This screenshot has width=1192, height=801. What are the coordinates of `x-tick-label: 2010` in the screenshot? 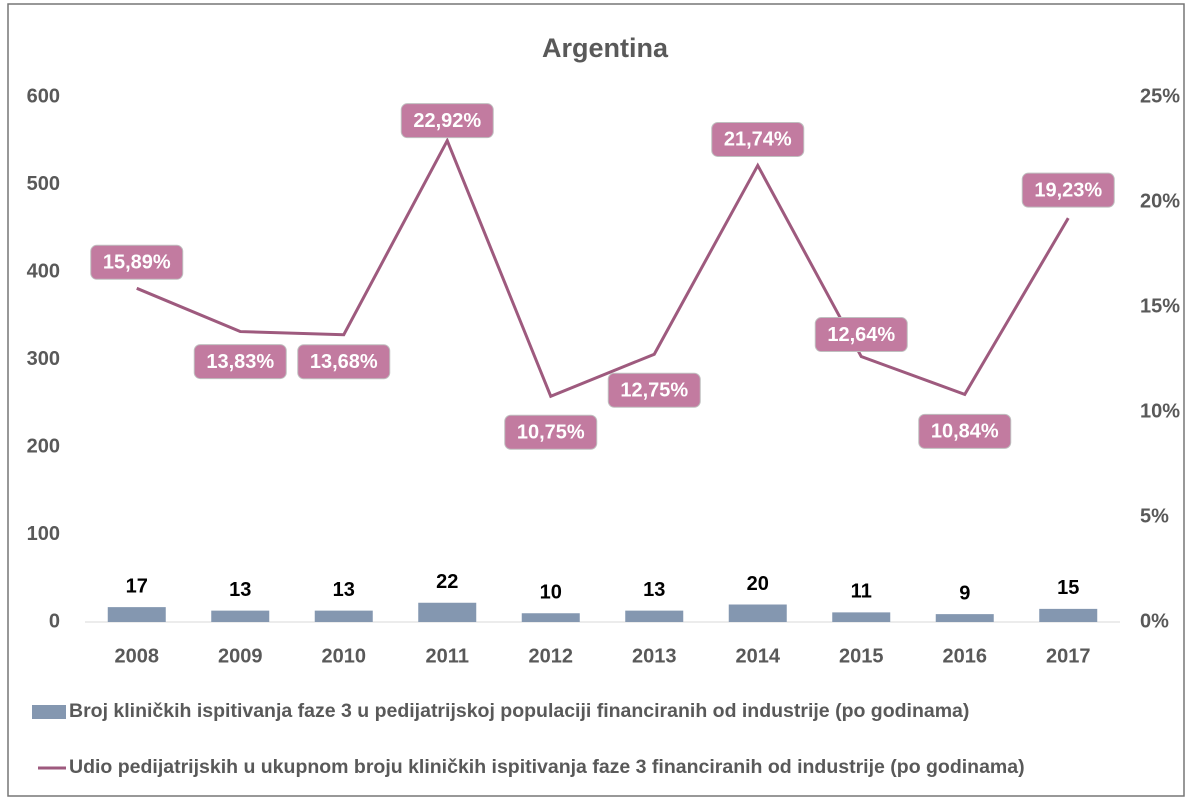 It's located at (344, 656).